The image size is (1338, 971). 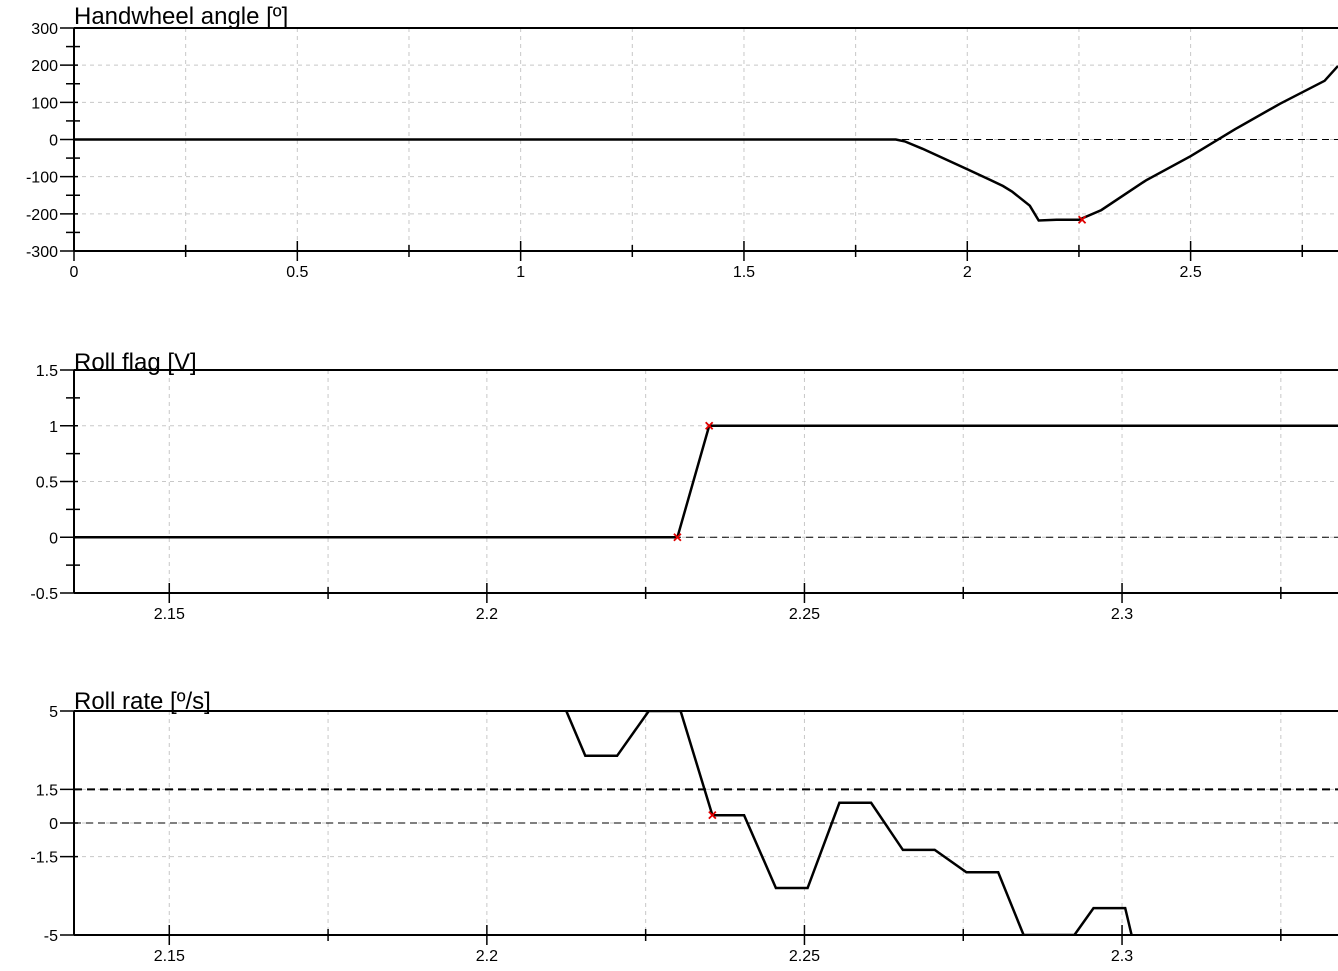 What do you see at coordinates (53, 712) in the screenshot?
I see `y-tick-label: 5` at bounding box center [53, 712].